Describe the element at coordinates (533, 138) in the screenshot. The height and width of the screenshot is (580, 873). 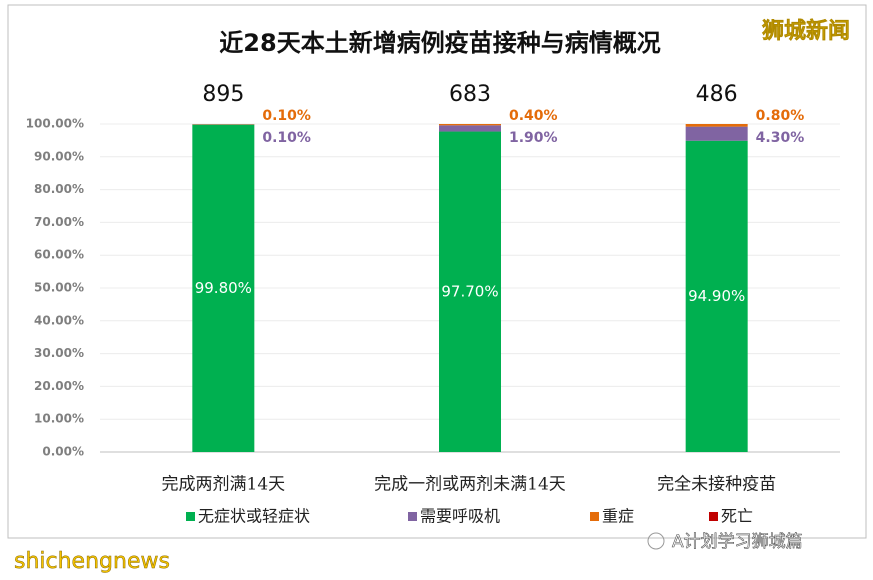
I see `value-label: 1.90%` at that location.